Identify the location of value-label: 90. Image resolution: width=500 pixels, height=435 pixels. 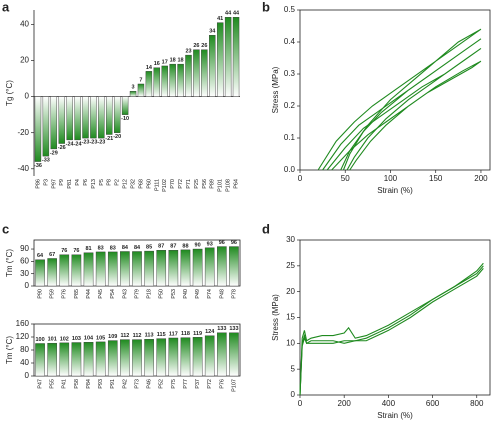
(198, 245).